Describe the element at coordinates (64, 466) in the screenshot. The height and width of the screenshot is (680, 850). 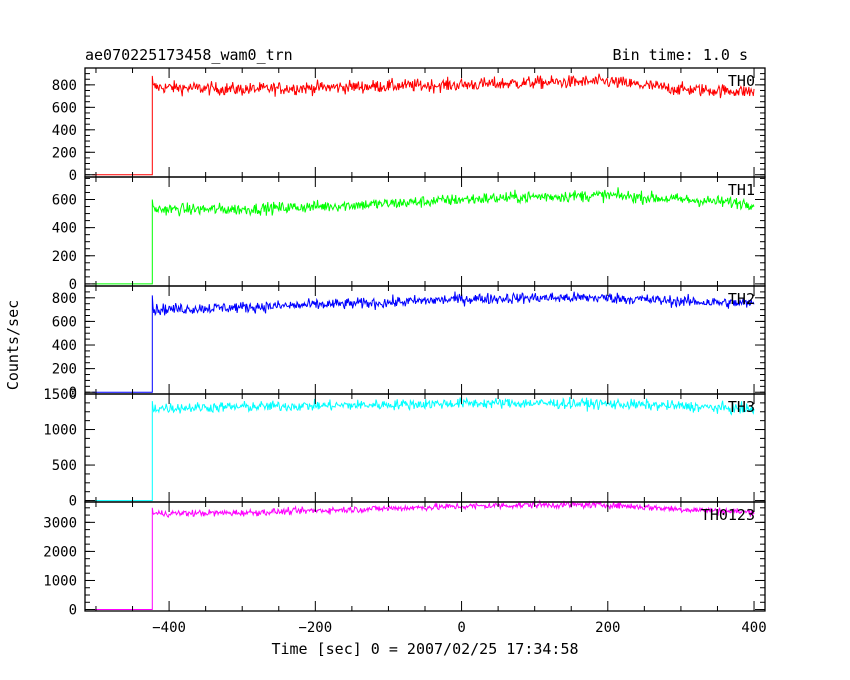
I see `y-tick-label: 500` at that location.